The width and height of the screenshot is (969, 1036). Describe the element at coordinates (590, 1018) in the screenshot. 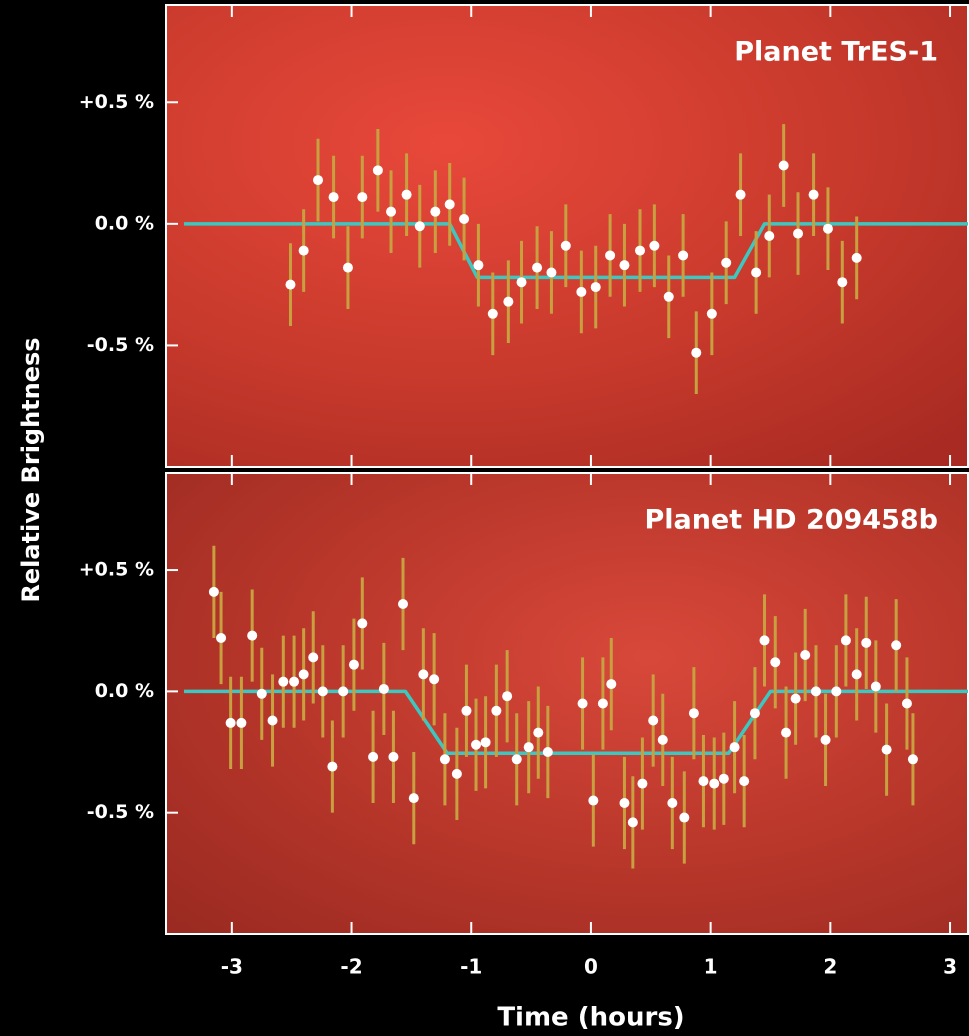

I see `x-axis-label: Time (hours)` at that location.